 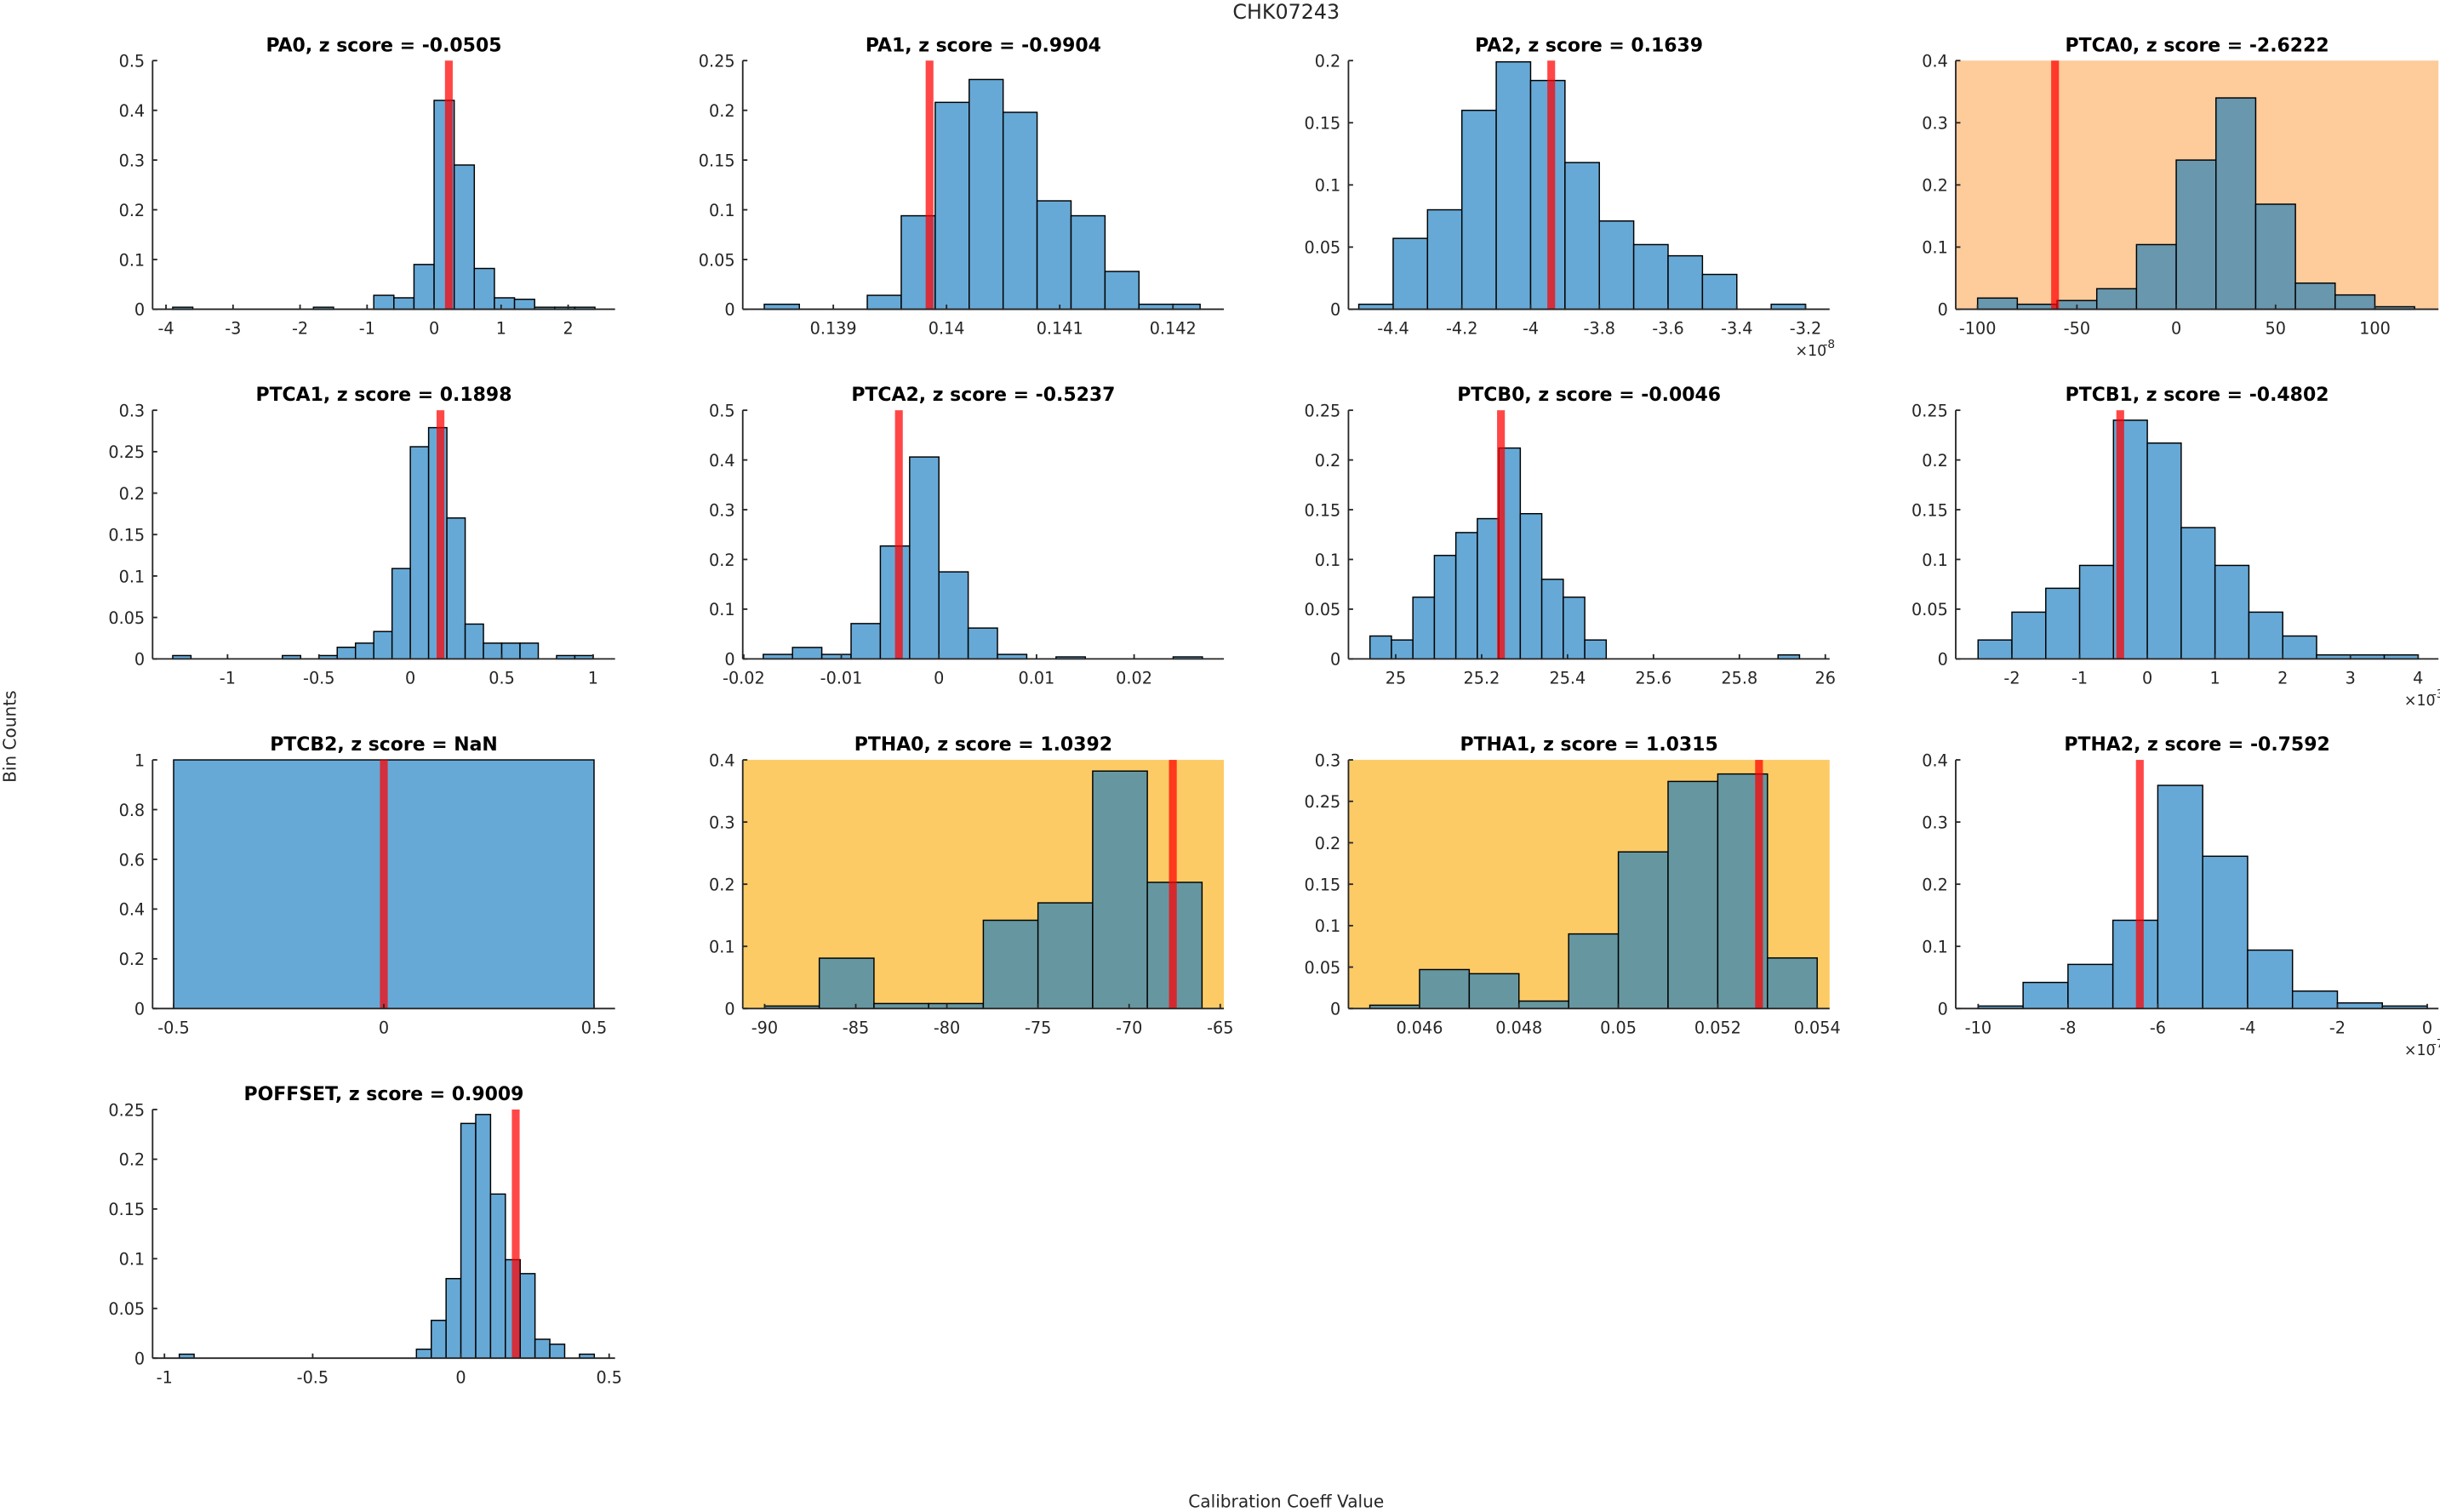 I want to click on x-tick-label: 0.054, so click(x=1817, y=1028).